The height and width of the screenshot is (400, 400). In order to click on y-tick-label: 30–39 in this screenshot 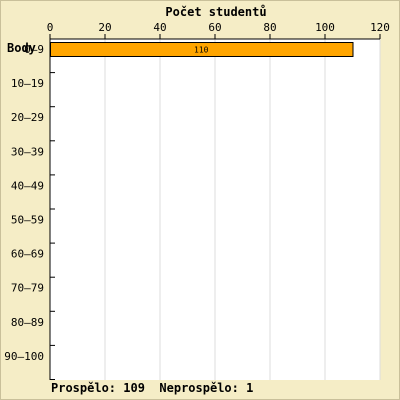, I will do `click(27, 151)`.